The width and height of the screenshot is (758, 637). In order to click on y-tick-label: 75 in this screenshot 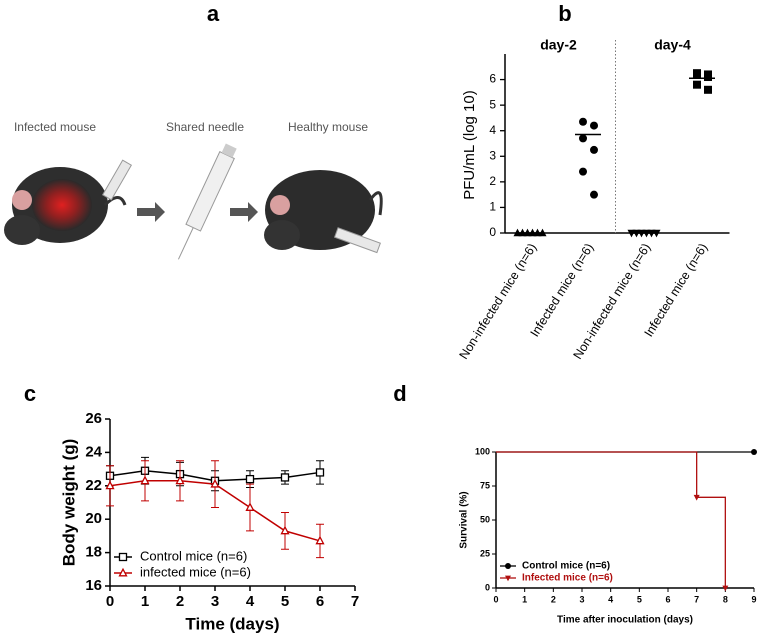, I will do `click(485, 485)`.